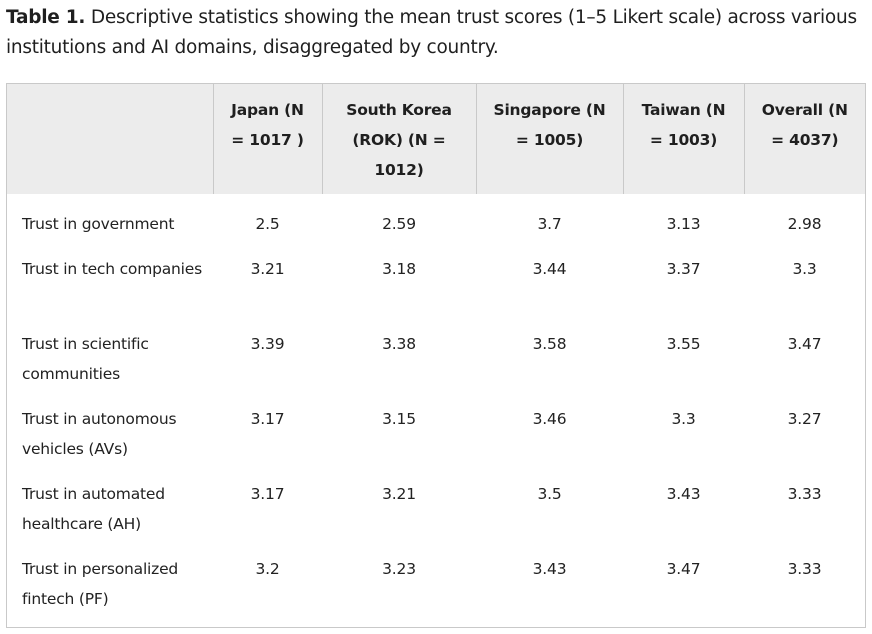 The height and width of the screenshot is (634, 872). Describe the element at coordinates (804, 216) in the screenshot. I see `cell-overall: 2.98` at that location.